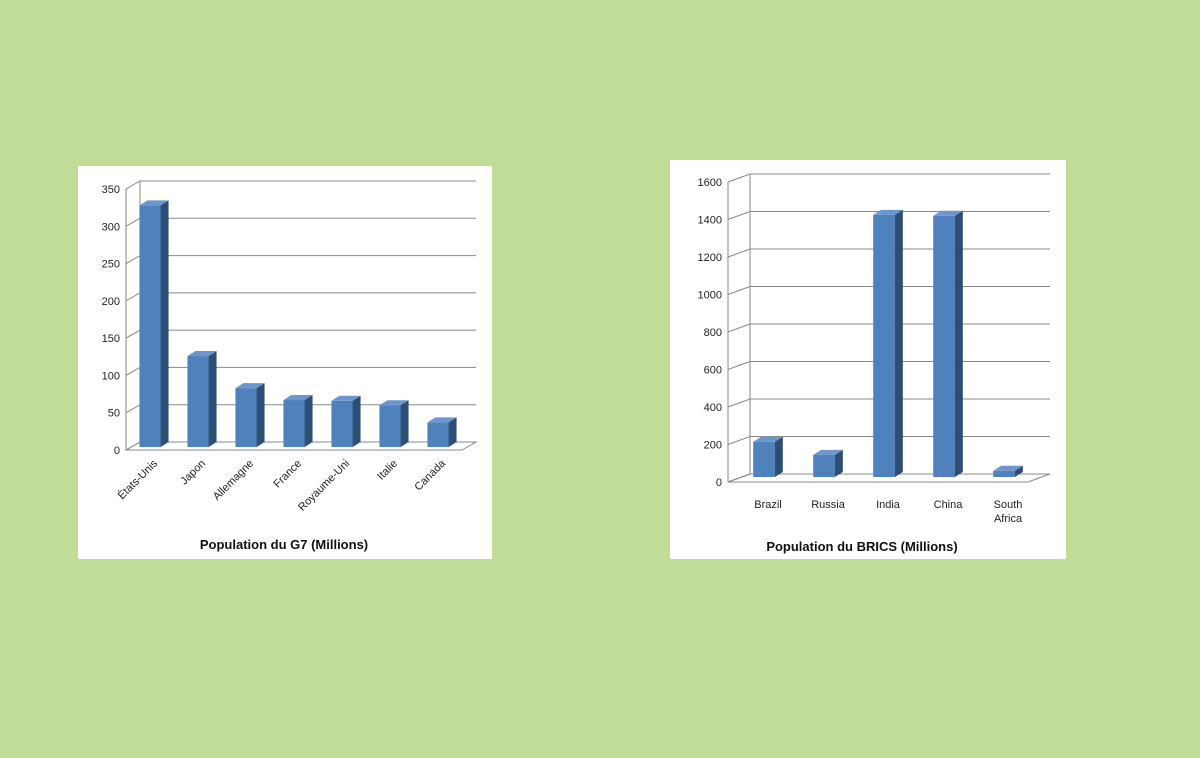 This screenshot has height=758, width=1200. I want to click on bar-france, so click(298, 421).